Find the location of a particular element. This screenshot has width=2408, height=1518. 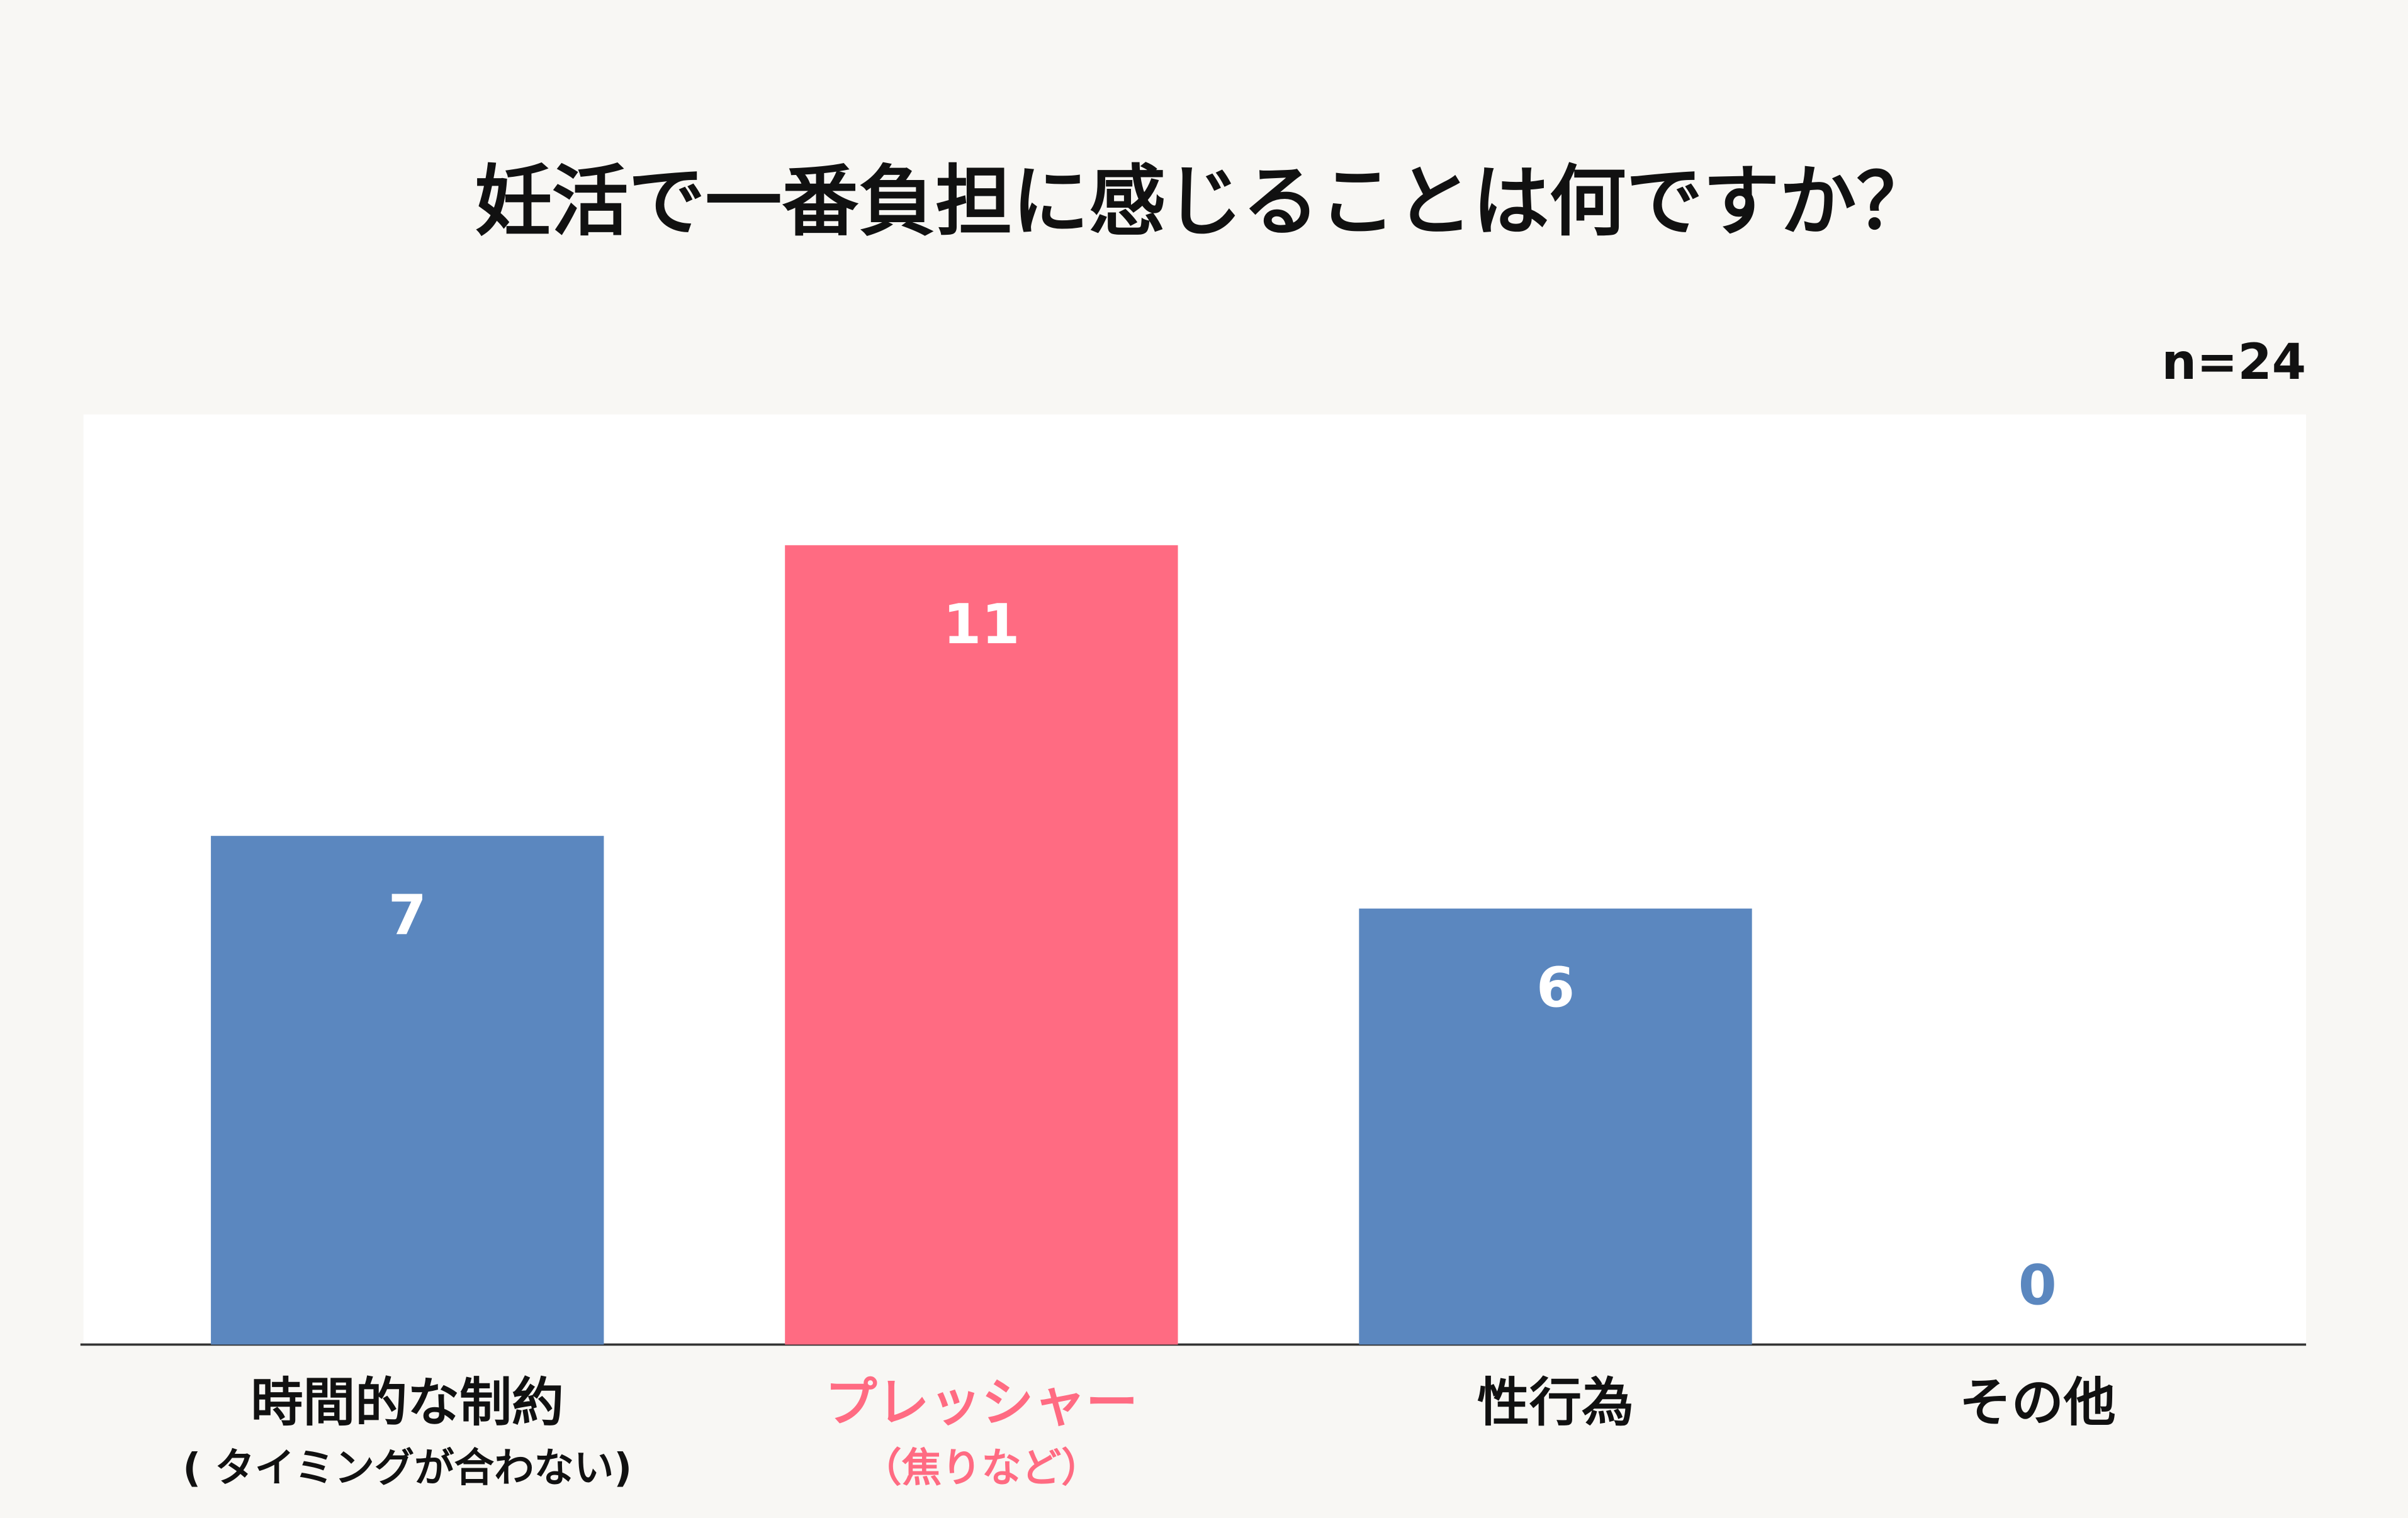

x-tick-label: プレッシャー is located at coordinates (981, 1402).